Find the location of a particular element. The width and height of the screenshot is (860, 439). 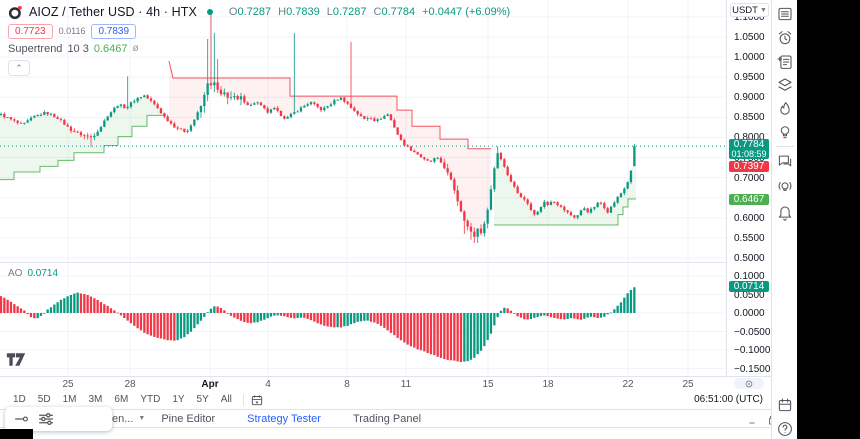

minds-icon is located at coordinates (785, 187).